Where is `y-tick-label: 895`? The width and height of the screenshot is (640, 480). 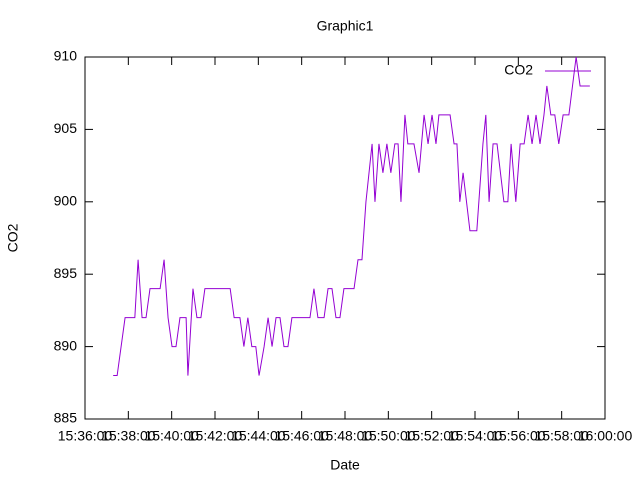
y-tick-label: 895 is located at coordinates (66, 273).